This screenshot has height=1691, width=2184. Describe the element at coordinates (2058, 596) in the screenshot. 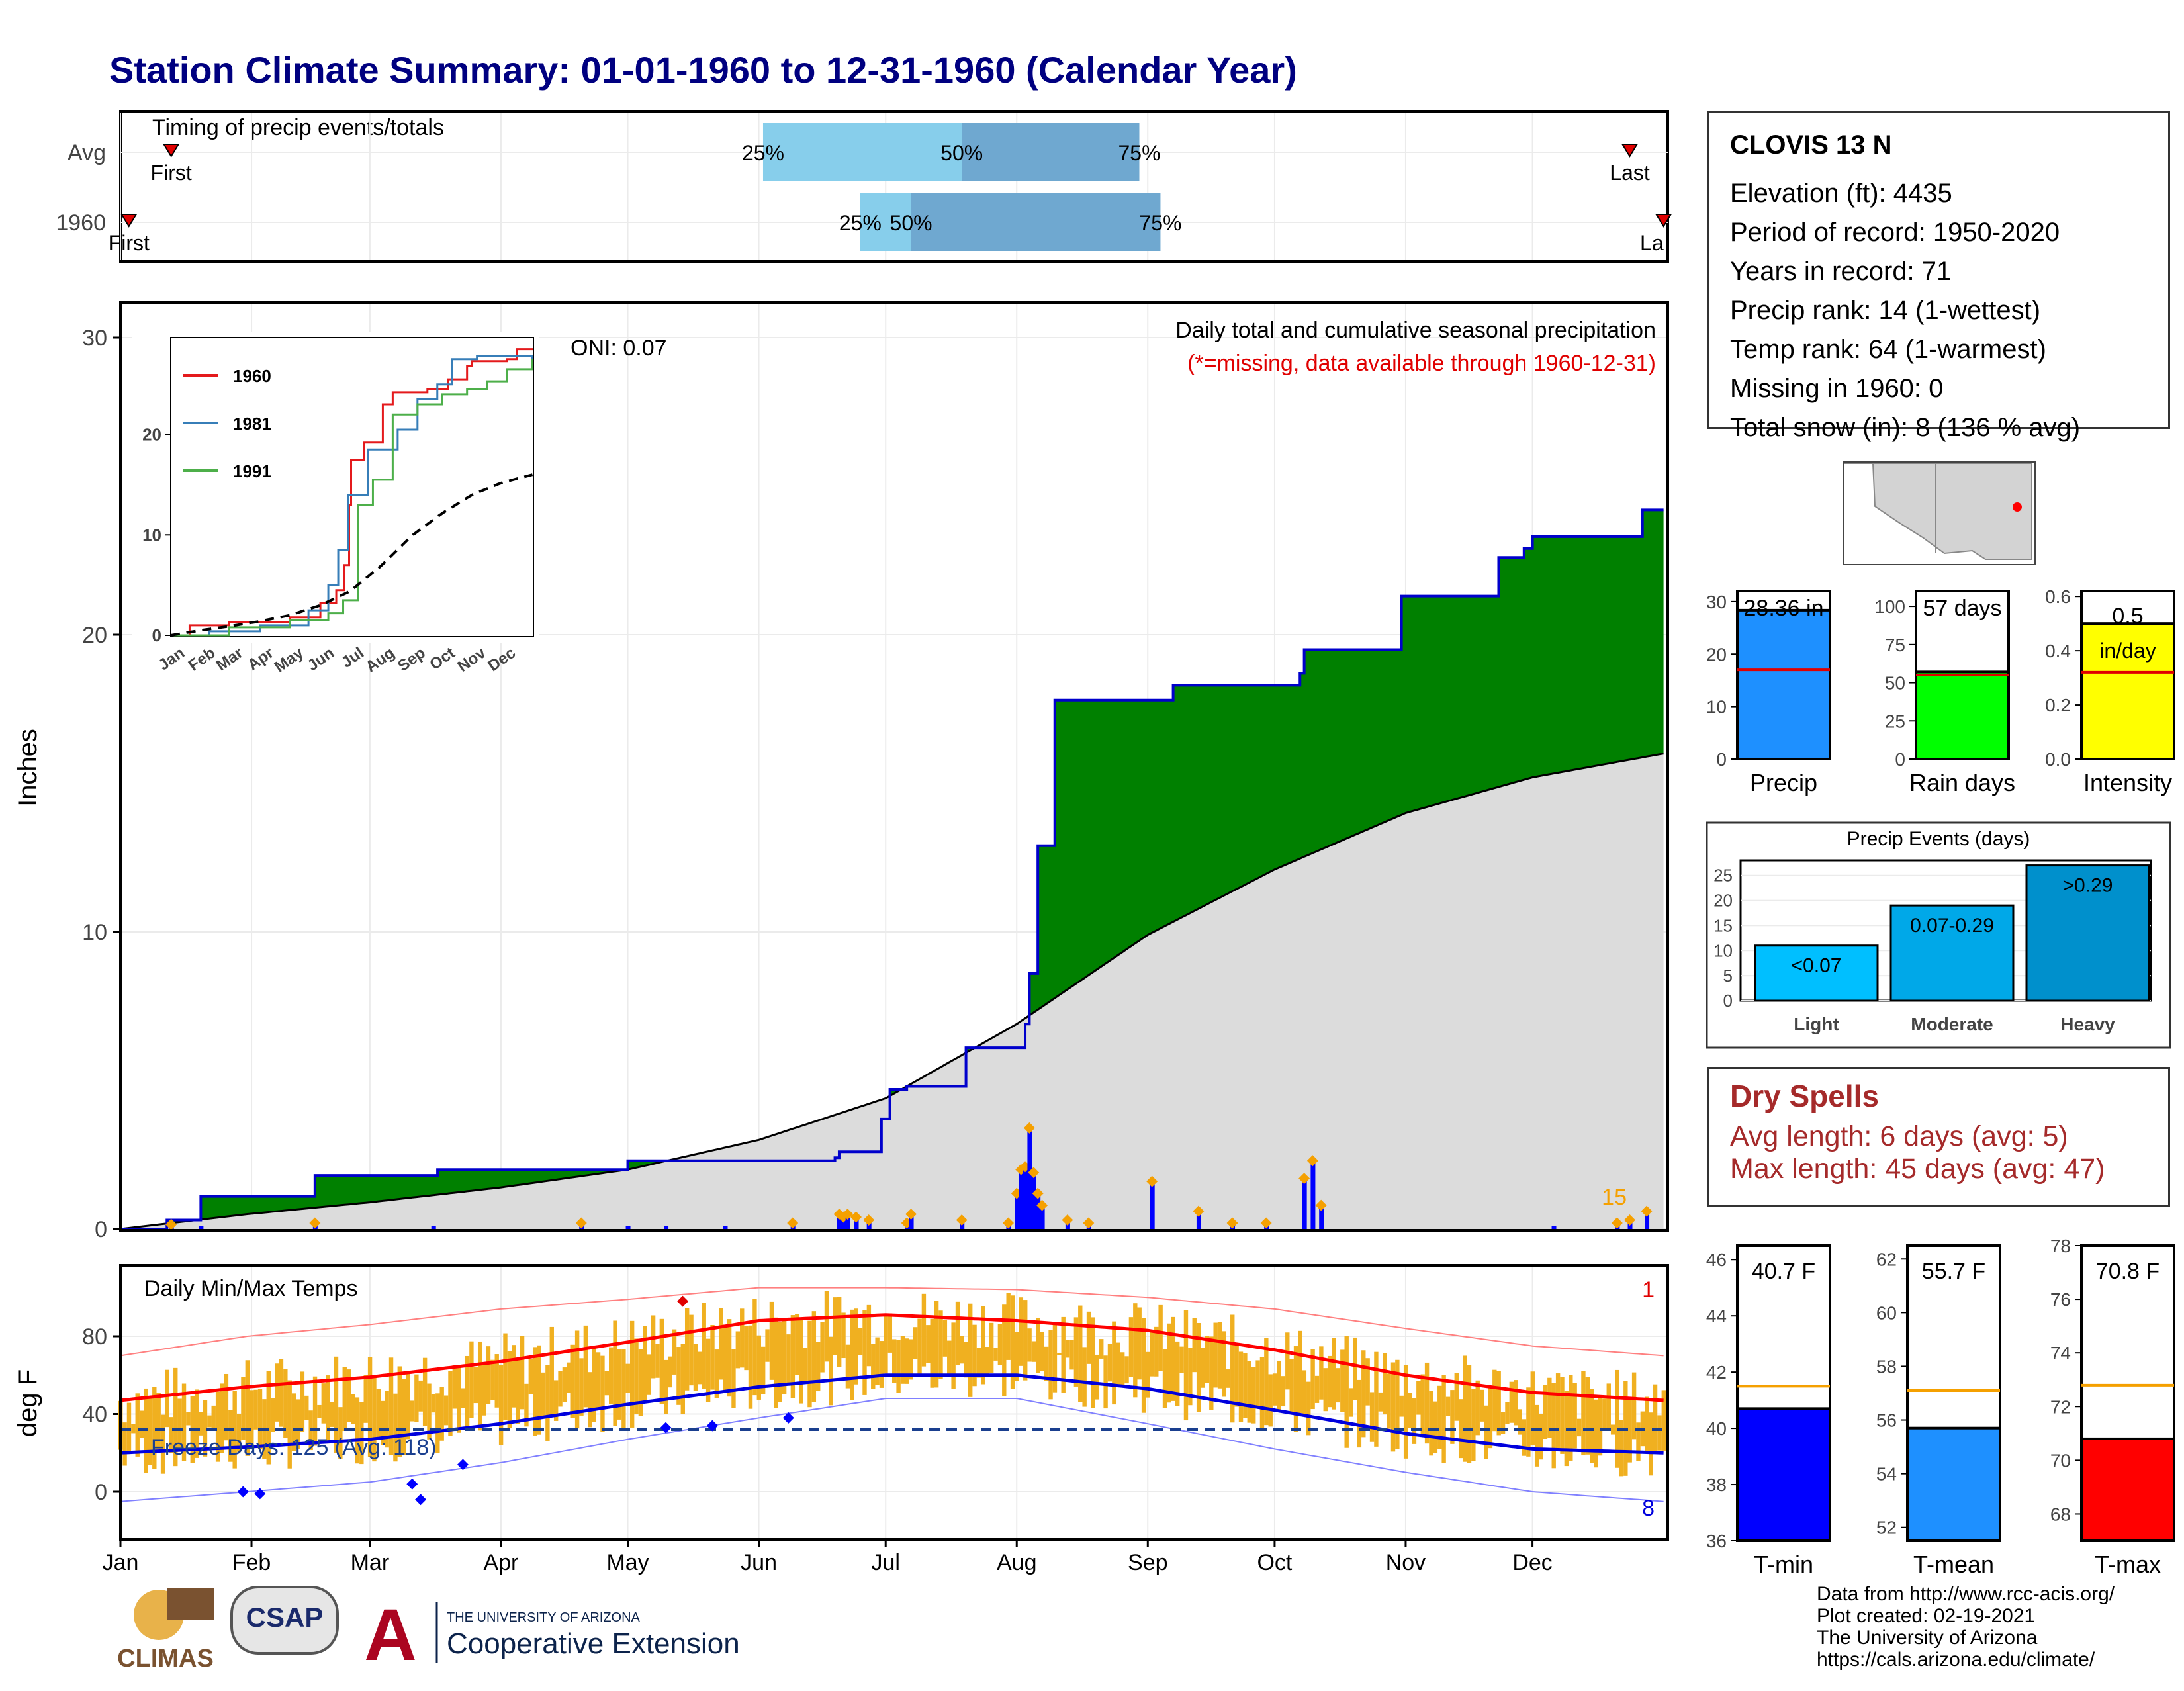

I see `summary-y-tick-label: 0.6` at that location.